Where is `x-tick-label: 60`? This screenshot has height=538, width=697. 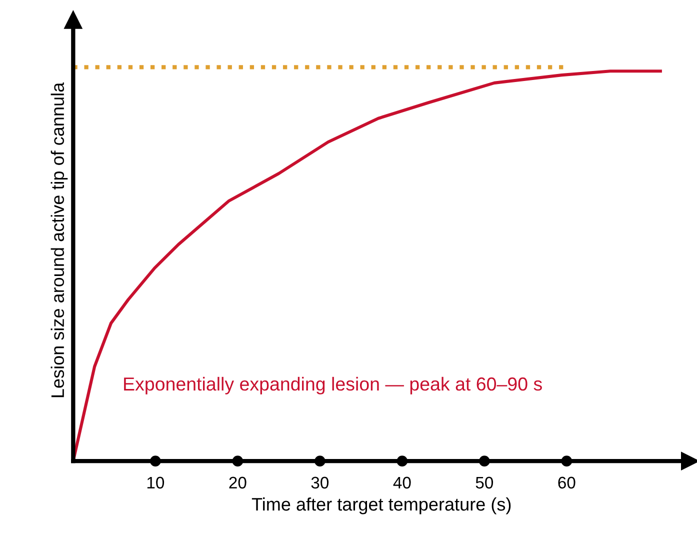
x-tick-label: 60 is located at coordinates (567, 482).